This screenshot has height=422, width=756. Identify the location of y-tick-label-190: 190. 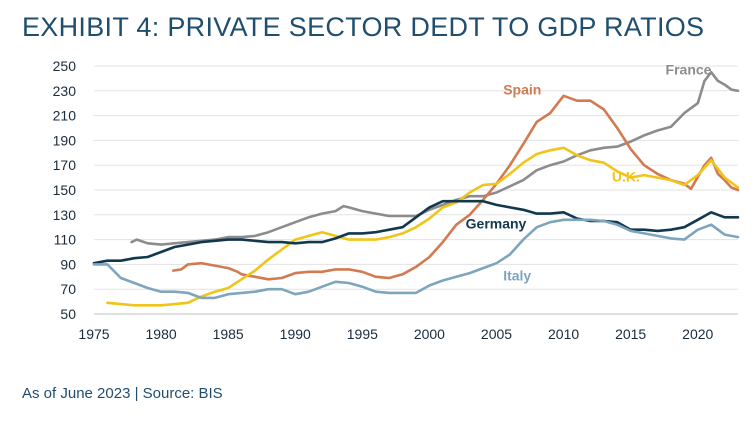
(65, 140).